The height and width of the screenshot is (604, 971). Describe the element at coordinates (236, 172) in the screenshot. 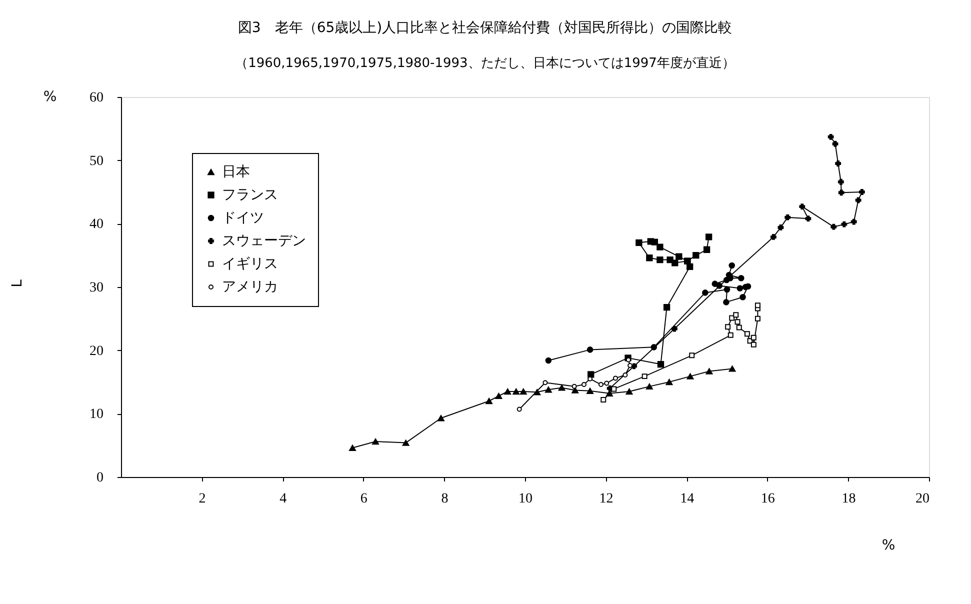

I see `legend-label: 日本` at that location.